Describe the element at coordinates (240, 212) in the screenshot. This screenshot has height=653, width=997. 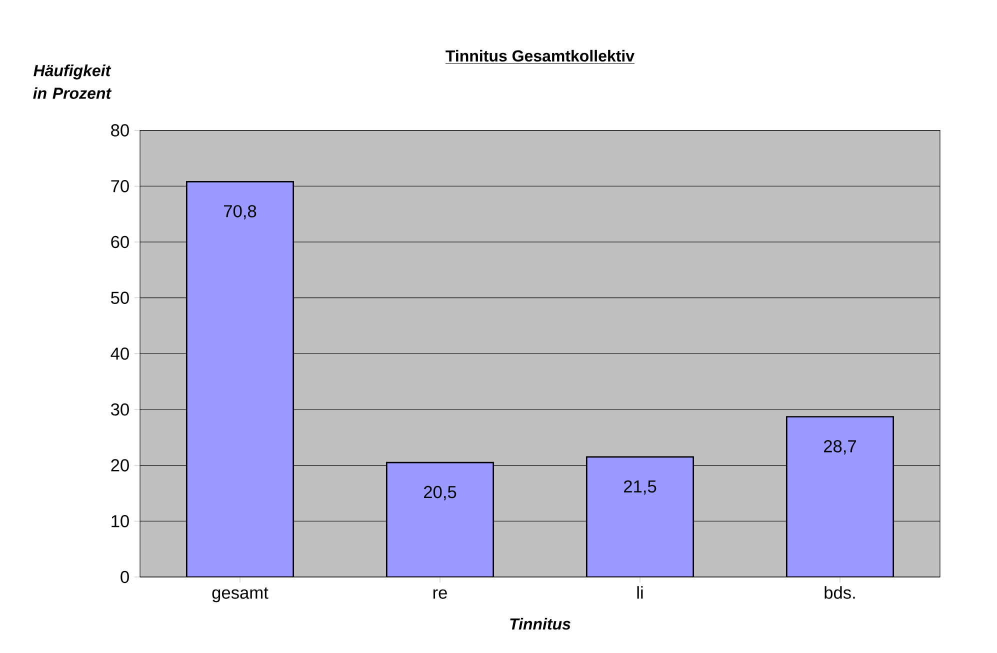
I see `data-label: 70,8` at that location.